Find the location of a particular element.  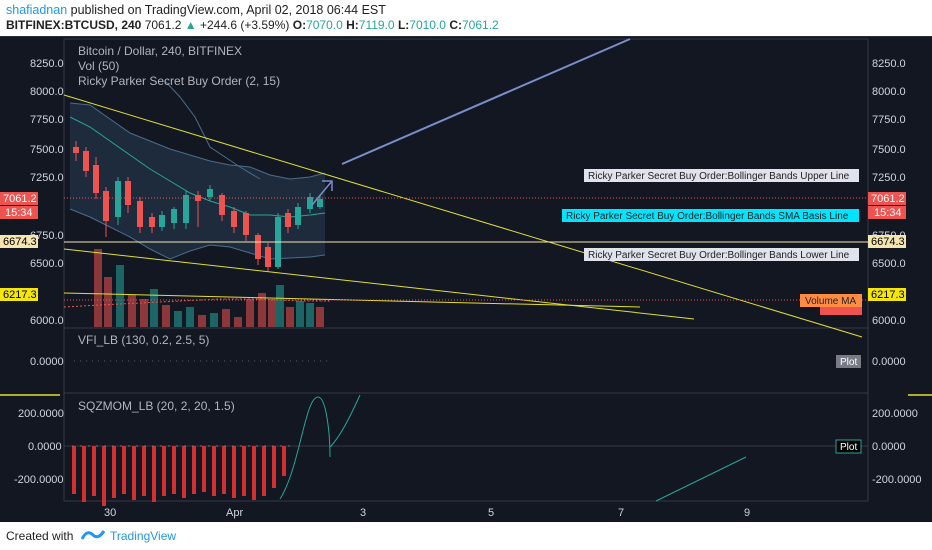

bollinger-upper-line is located at coordinates (197, 141).